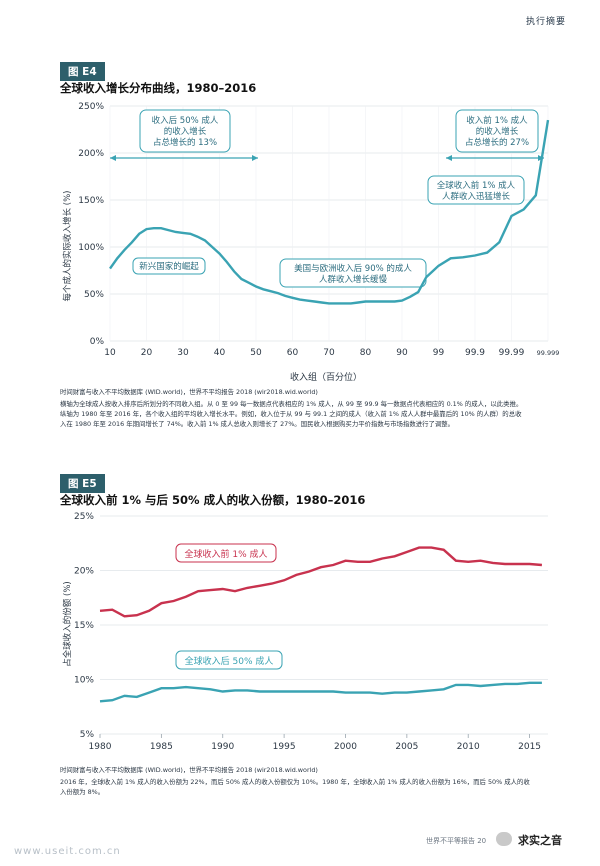  I want to click on x-tick-label: 10, so click(110, 353).